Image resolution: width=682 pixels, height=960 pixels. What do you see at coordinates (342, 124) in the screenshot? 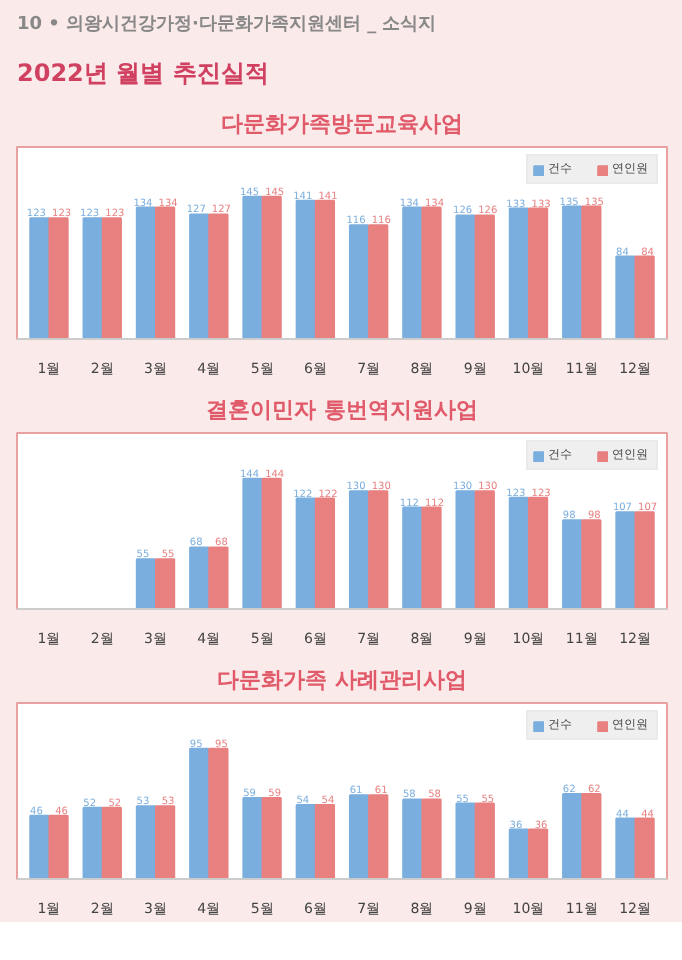
I see `chart-title: 다문화가족방문교육사업` at bounding box center [342, 124].